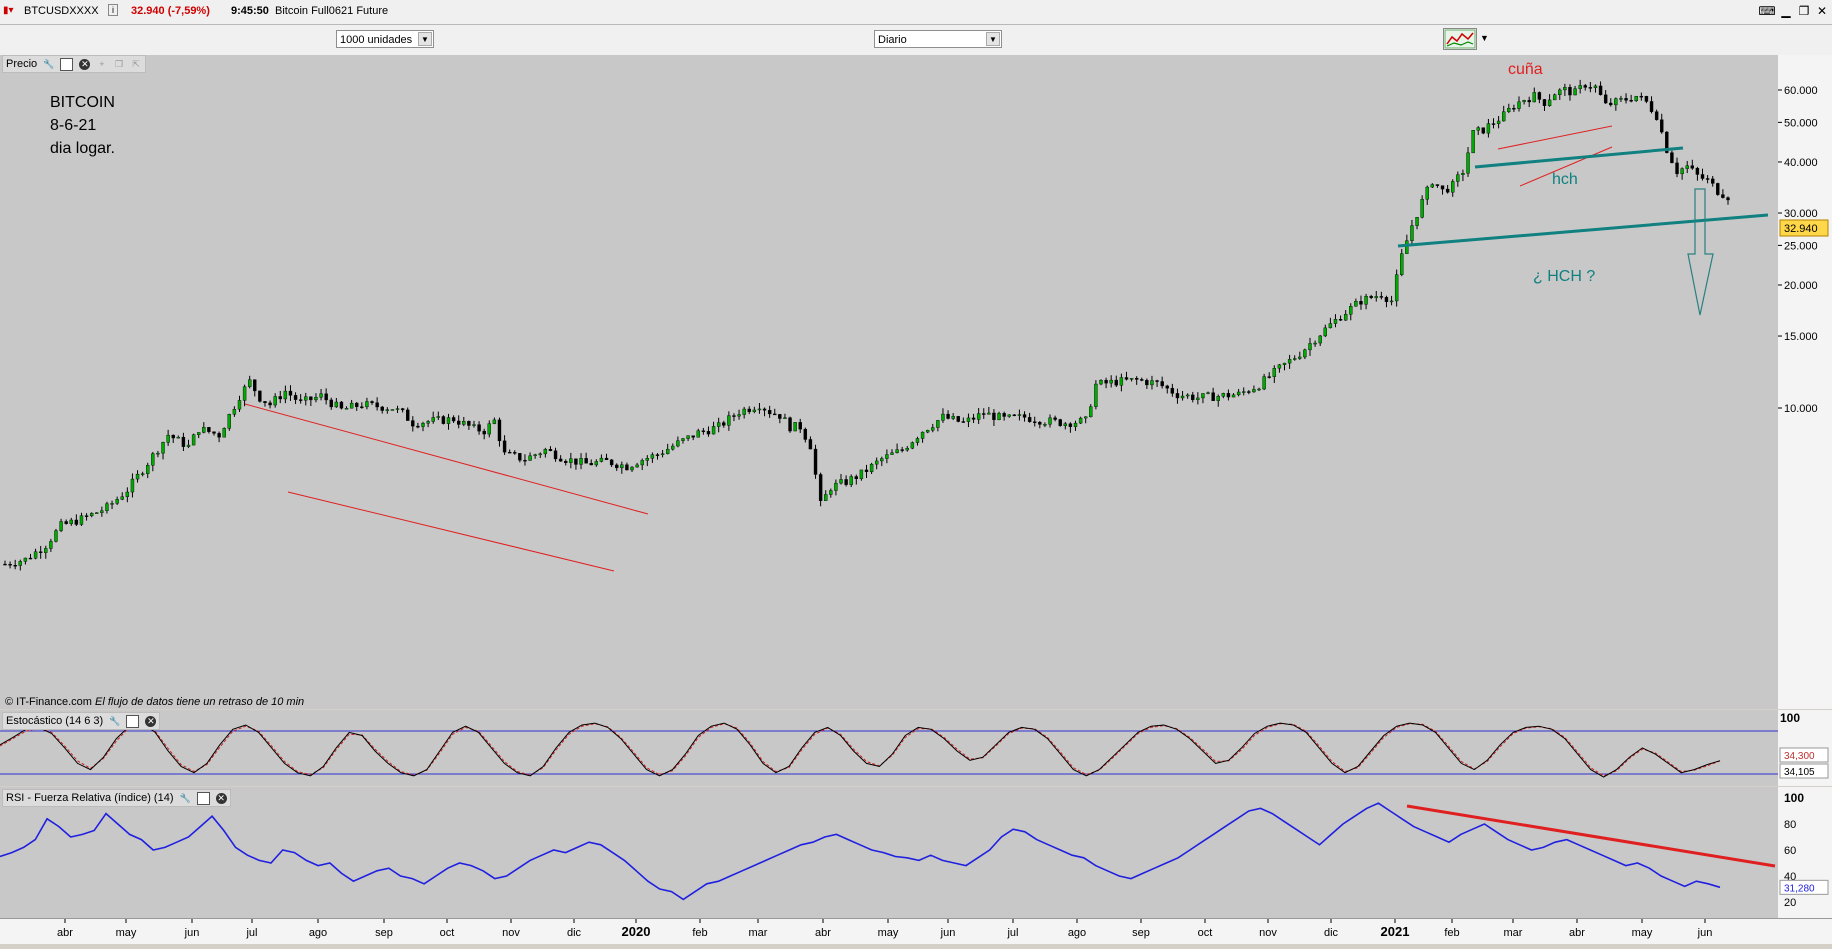 The height and width of the screenshot is (949, 1832). Describe the element at coordinates (1451, 933) in the screenshot. I see `time-axis-tick-label: feb` at that location.